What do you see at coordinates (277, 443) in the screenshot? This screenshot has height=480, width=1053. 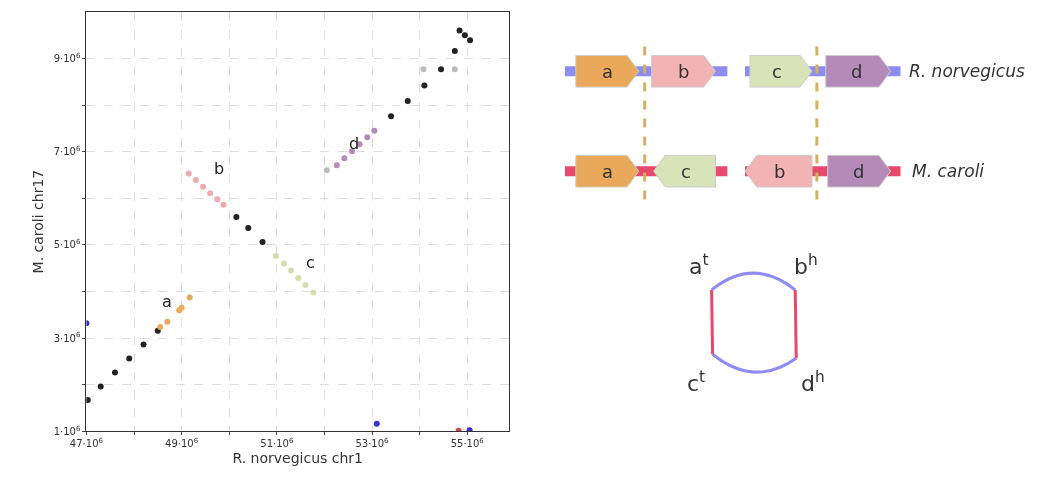 I see `x-tick-label: 51·10$^{6}$` at bounding box center [277, 443].